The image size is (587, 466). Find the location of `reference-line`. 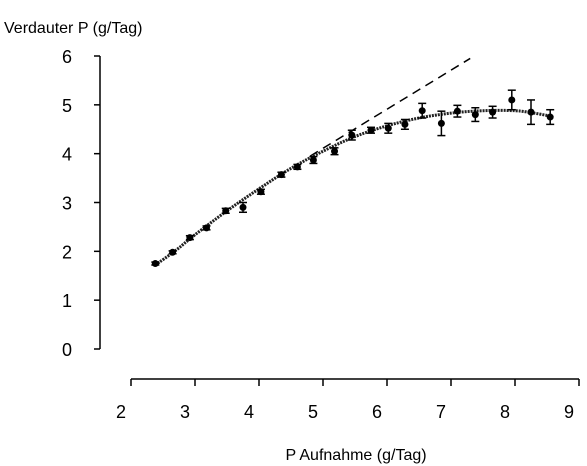

reference-line is located at coordinates (390, 107).